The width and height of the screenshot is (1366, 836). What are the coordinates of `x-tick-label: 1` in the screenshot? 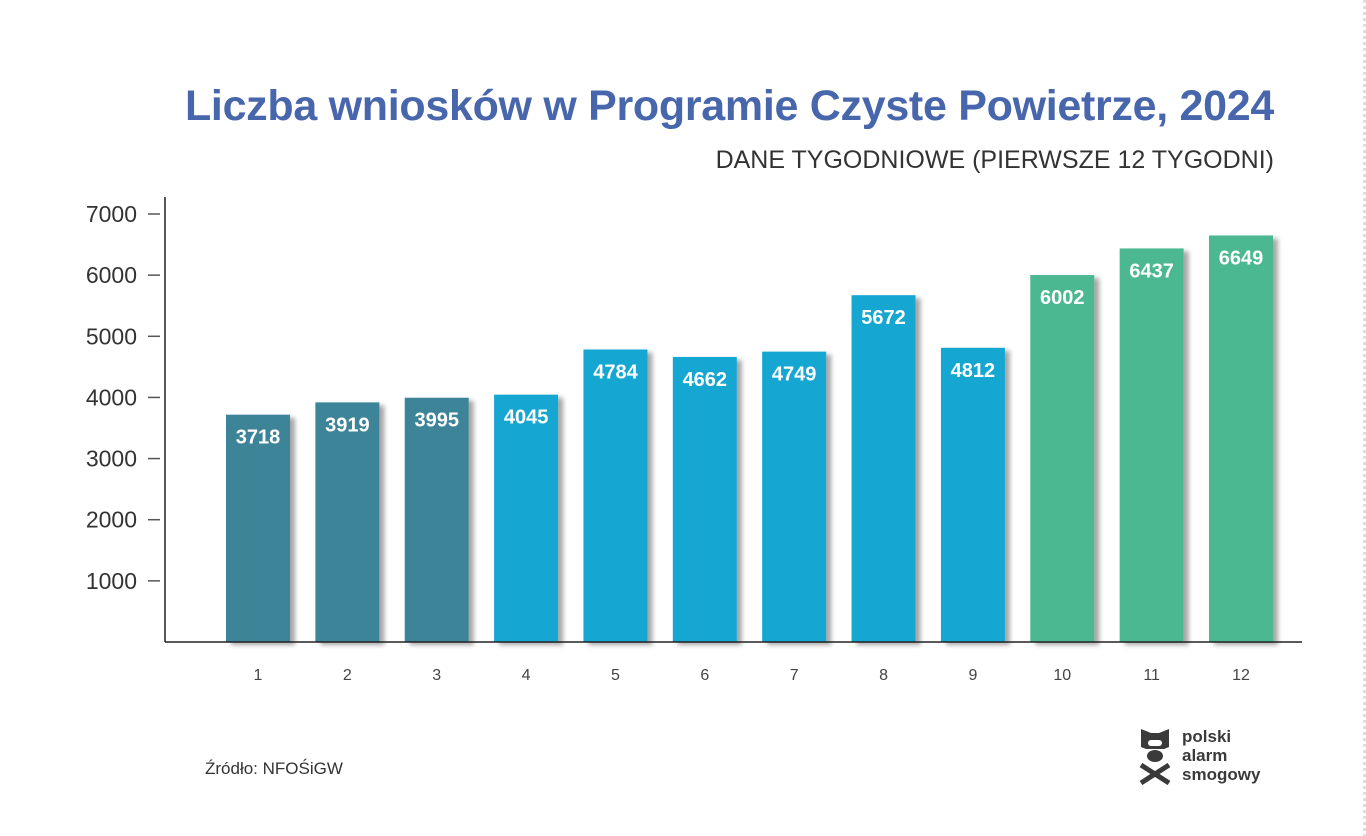 It's located at (258, 675).